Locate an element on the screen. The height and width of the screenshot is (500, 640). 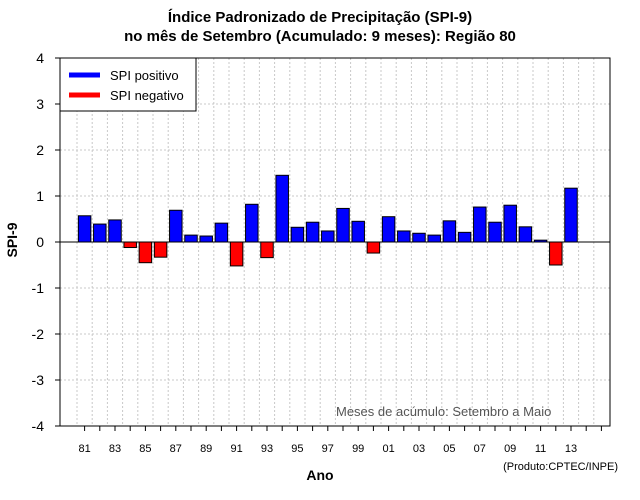
bar-1981 is located at coordinates (84, 229).